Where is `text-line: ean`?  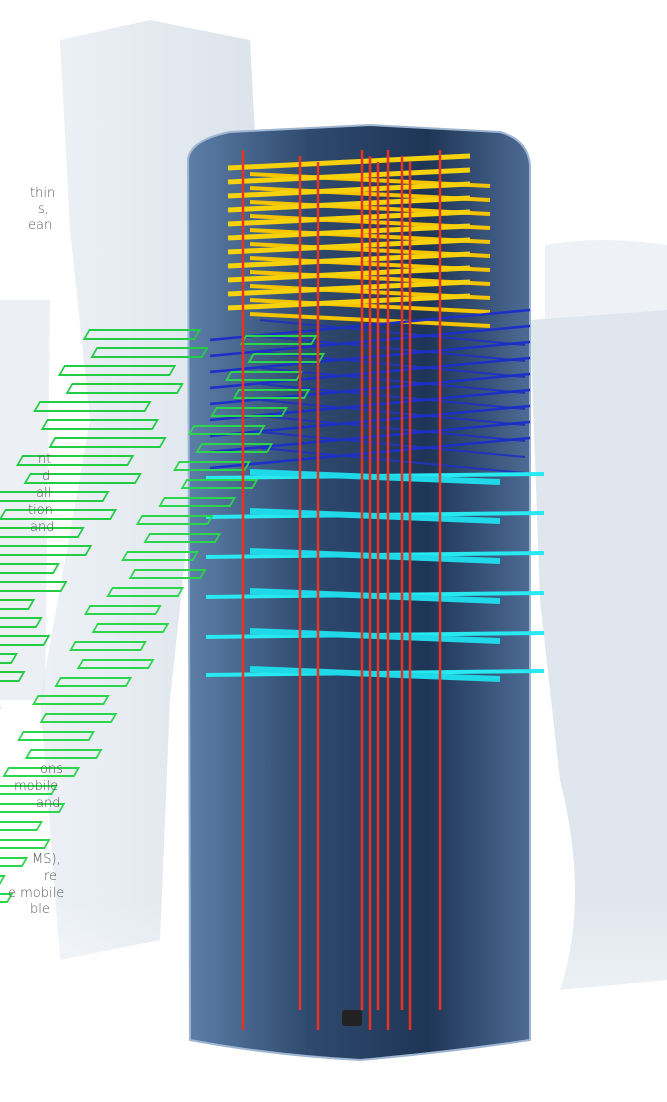
text-line: ean is located at coordinates (40, 225).